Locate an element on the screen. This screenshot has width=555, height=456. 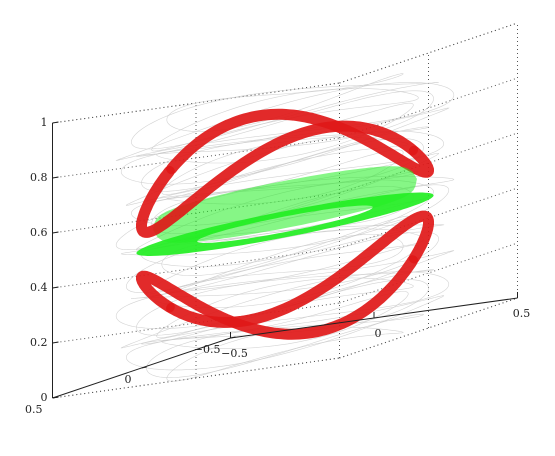
torus-body is located at coordinates (285, 204).